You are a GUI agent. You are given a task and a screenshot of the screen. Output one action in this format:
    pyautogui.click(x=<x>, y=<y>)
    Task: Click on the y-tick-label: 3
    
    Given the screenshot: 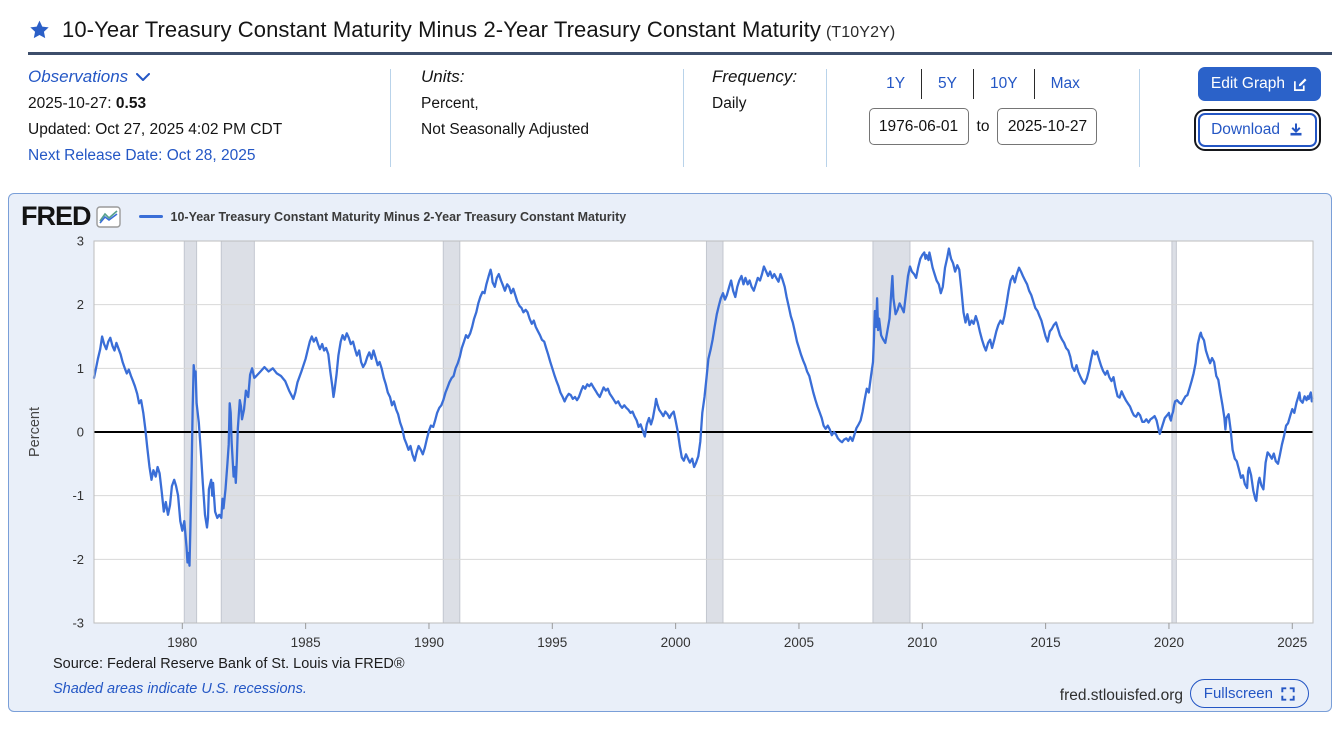 What is the action you would take?
    pyautogui.click(x=80, y=241)
    